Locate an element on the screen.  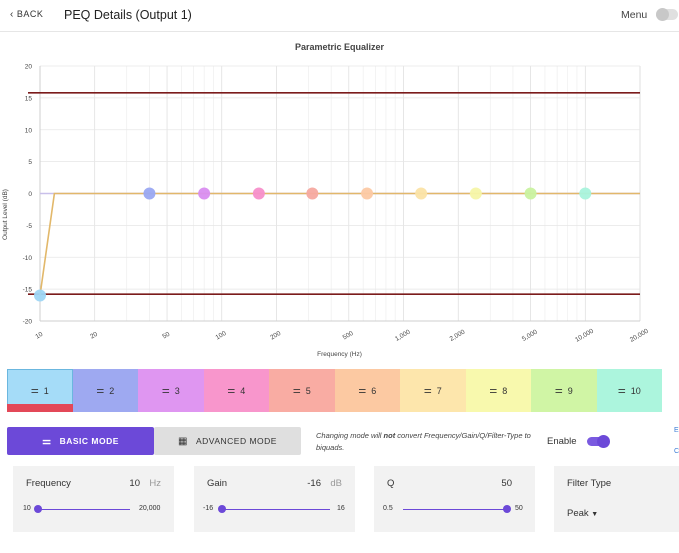
q-min: 0.5 is located at coordinates (388, 508).